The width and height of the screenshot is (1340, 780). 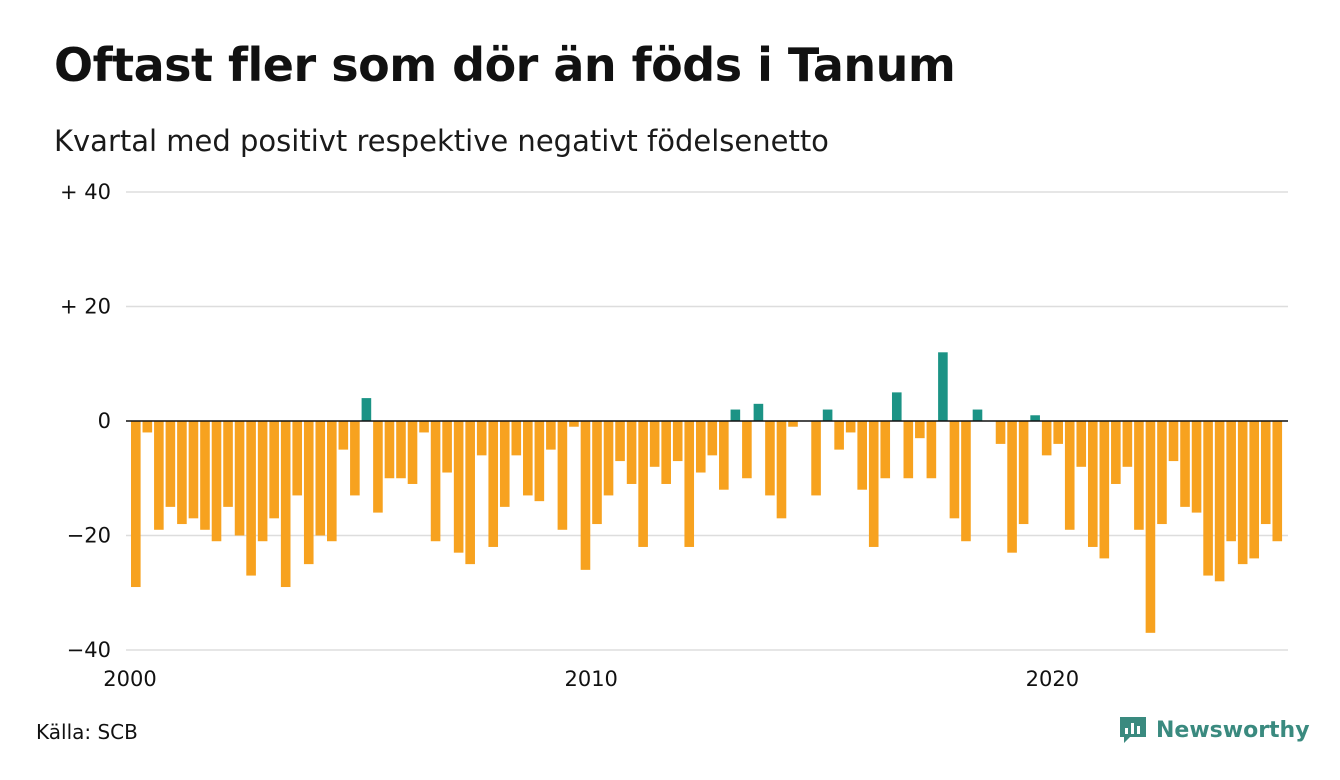 What do you see at coordinates (1104, 490) in the screenshot?
I see `bar-2021Q1` at bounding box center [1104, 490].